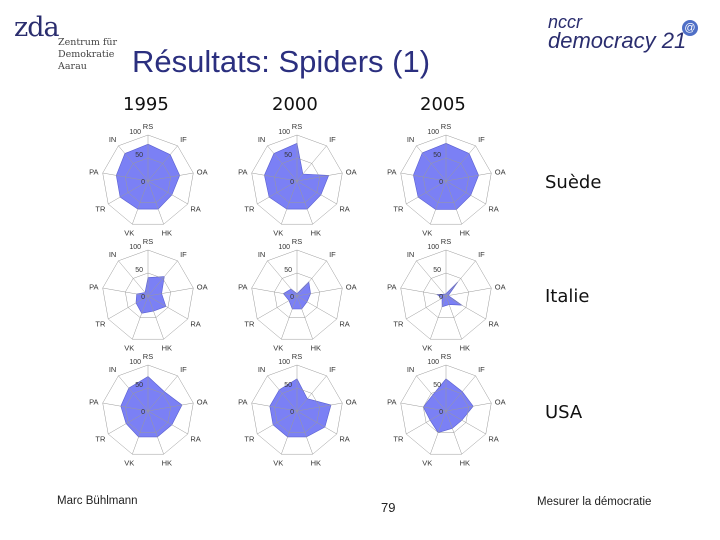 The height and width of the screenshot is (540, 720). What do you see at coordinates (388, 507) in the screenshot?
I see `page-number: 79` at bounding box center [388, 507].